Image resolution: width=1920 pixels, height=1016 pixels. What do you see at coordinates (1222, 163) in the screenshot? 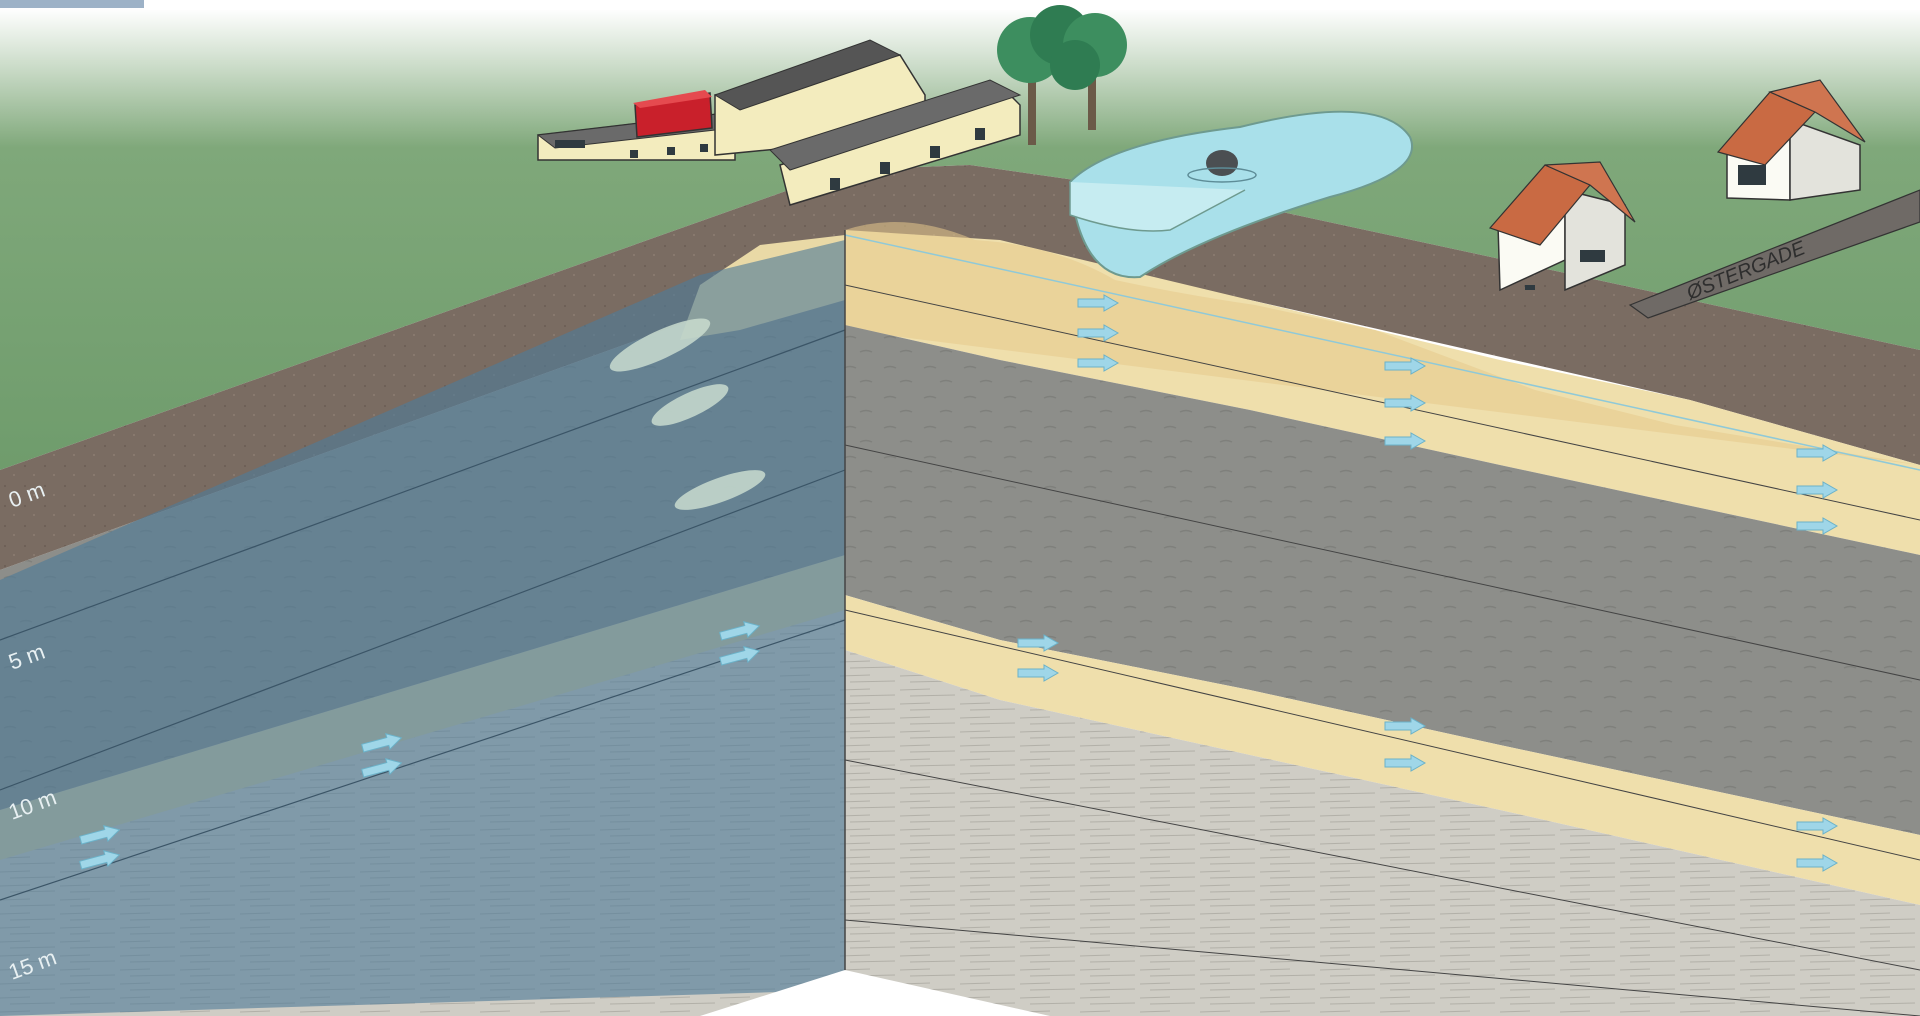
I see `buoy-icon` at bounding box center [1222, 163].